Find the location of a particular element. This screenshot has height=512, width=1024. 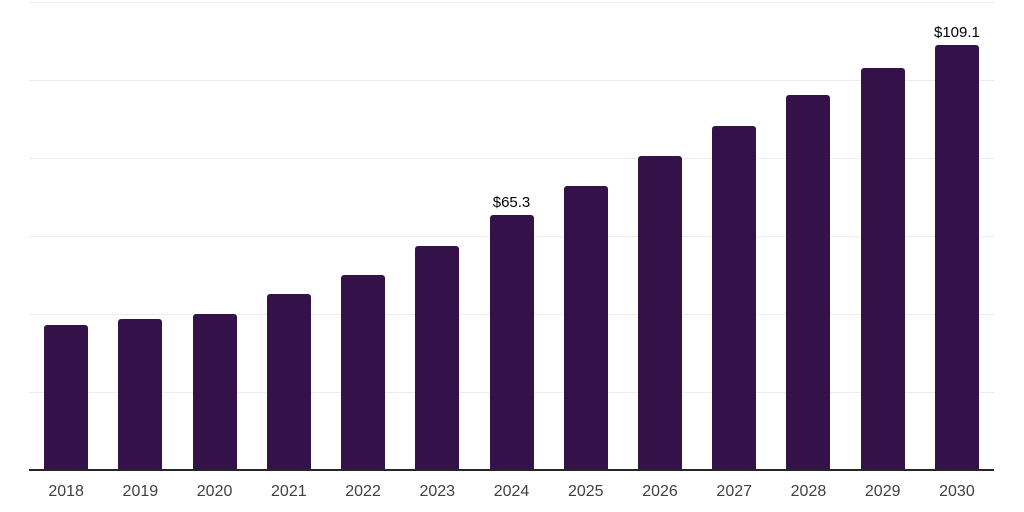

x-tick-label: 2029 is located at coordinates (882, 491).